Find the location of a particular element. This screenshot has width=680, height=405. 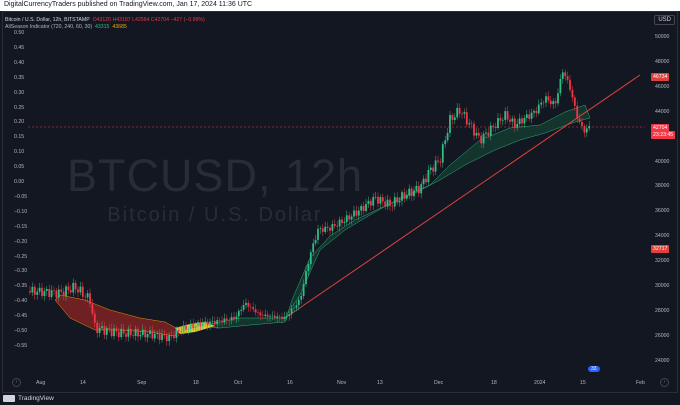

tradingview-logo: TradingView is located at coordinates (28, 398).